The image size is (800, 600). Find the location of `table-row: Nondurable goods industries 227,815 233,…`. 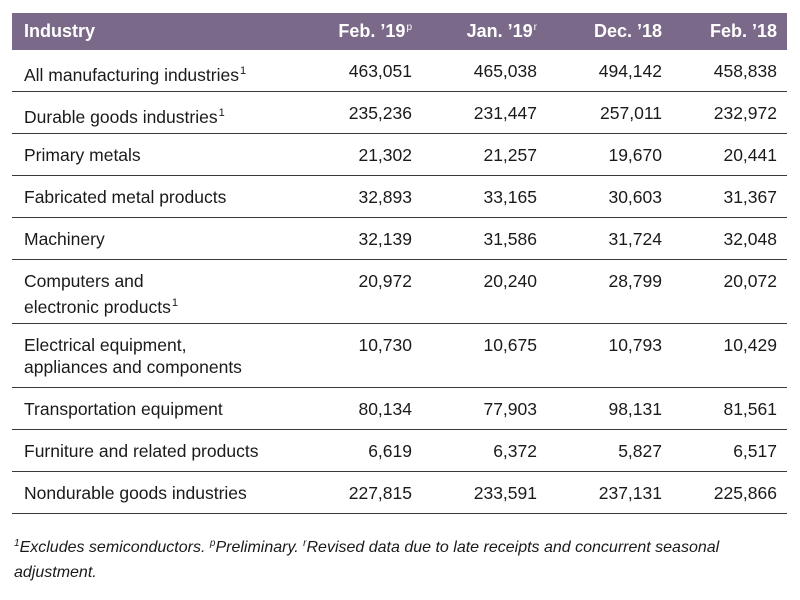

table-row: Nondurable goods industries 227,815 233,… is located at coordinates (399, 492).